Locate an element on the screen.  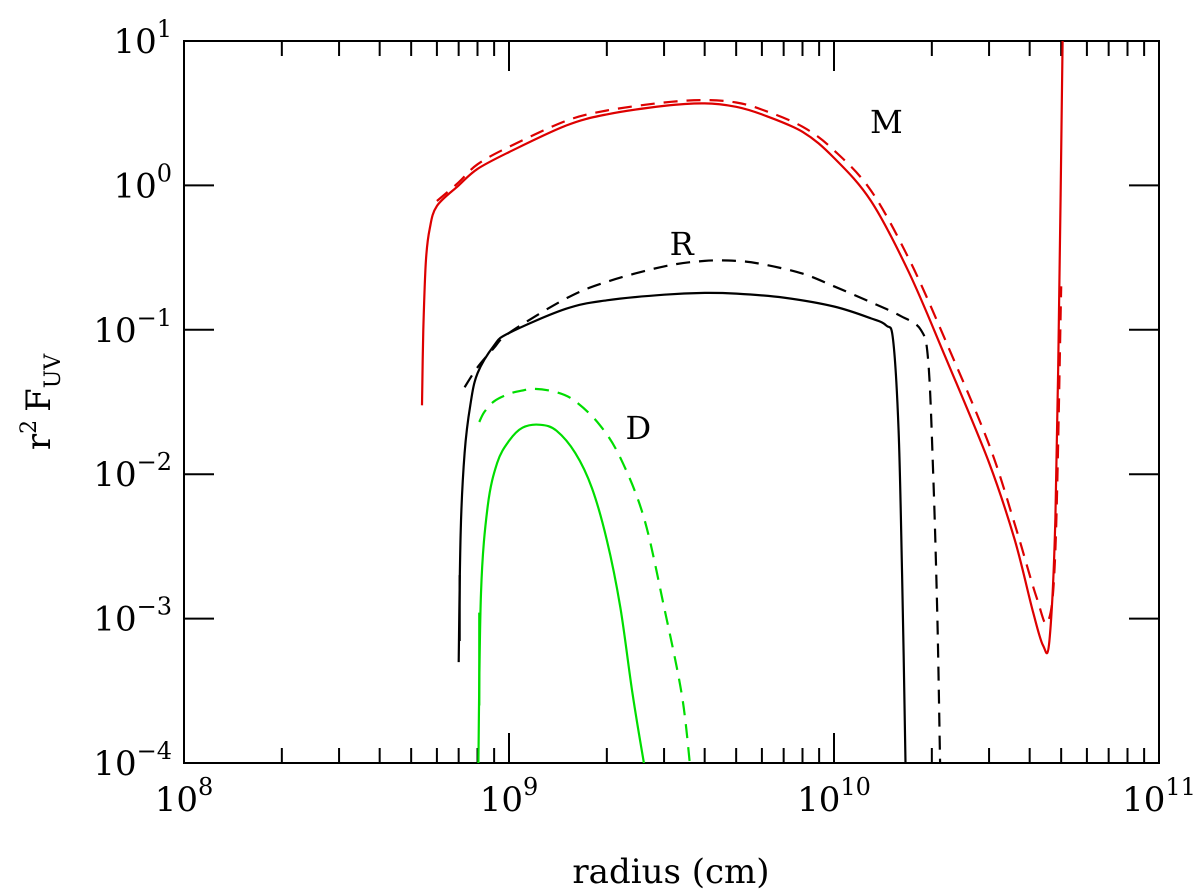
curve-label-M: M is located at coordinates (886, 122).